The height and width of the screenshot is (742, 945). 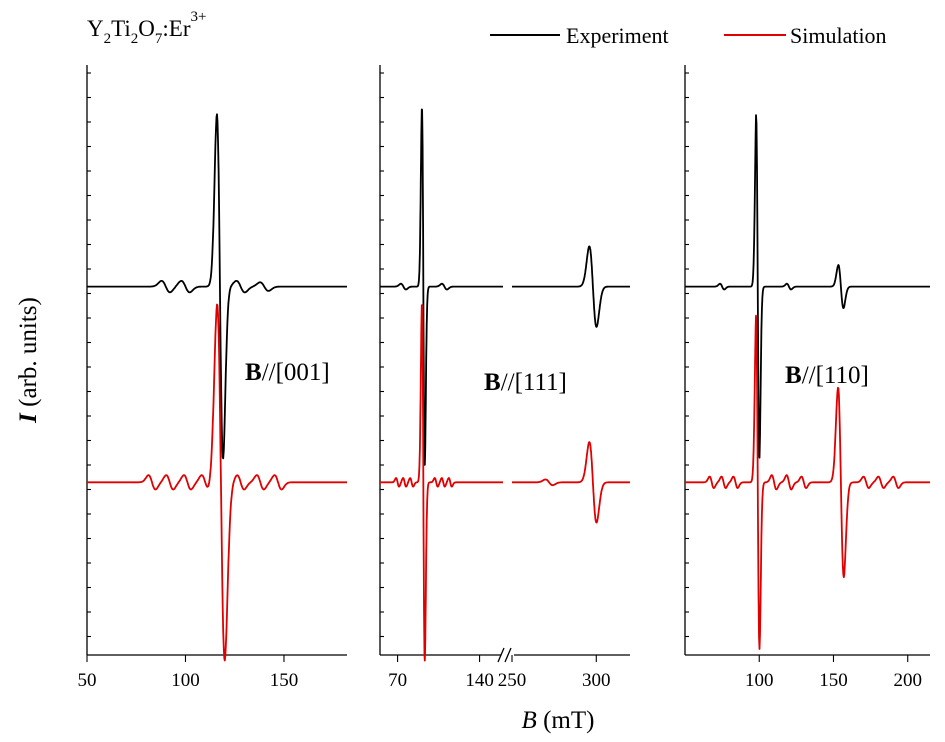 I want to click on series-line-simulation-seg1, so click(x=571, y=482).